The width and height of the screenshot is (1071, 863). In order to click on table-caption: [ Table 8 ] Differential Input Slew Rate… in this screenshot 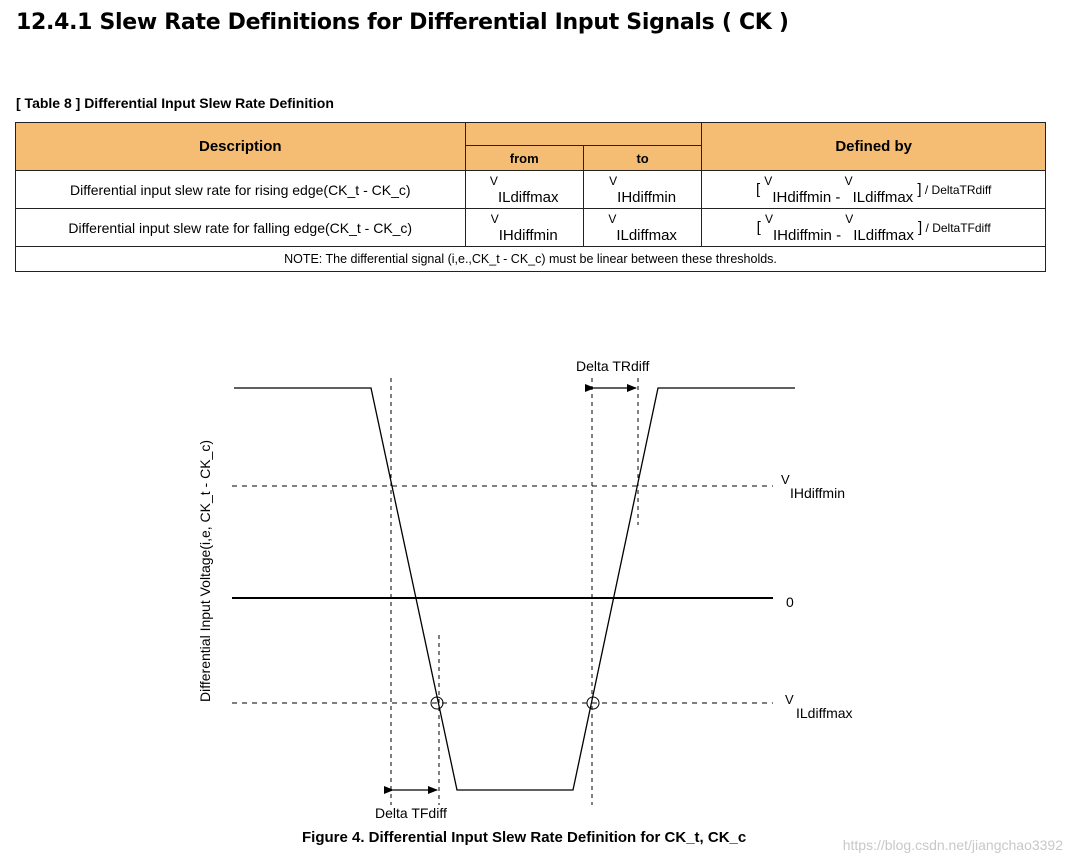, I will do `click(175, 103)`.